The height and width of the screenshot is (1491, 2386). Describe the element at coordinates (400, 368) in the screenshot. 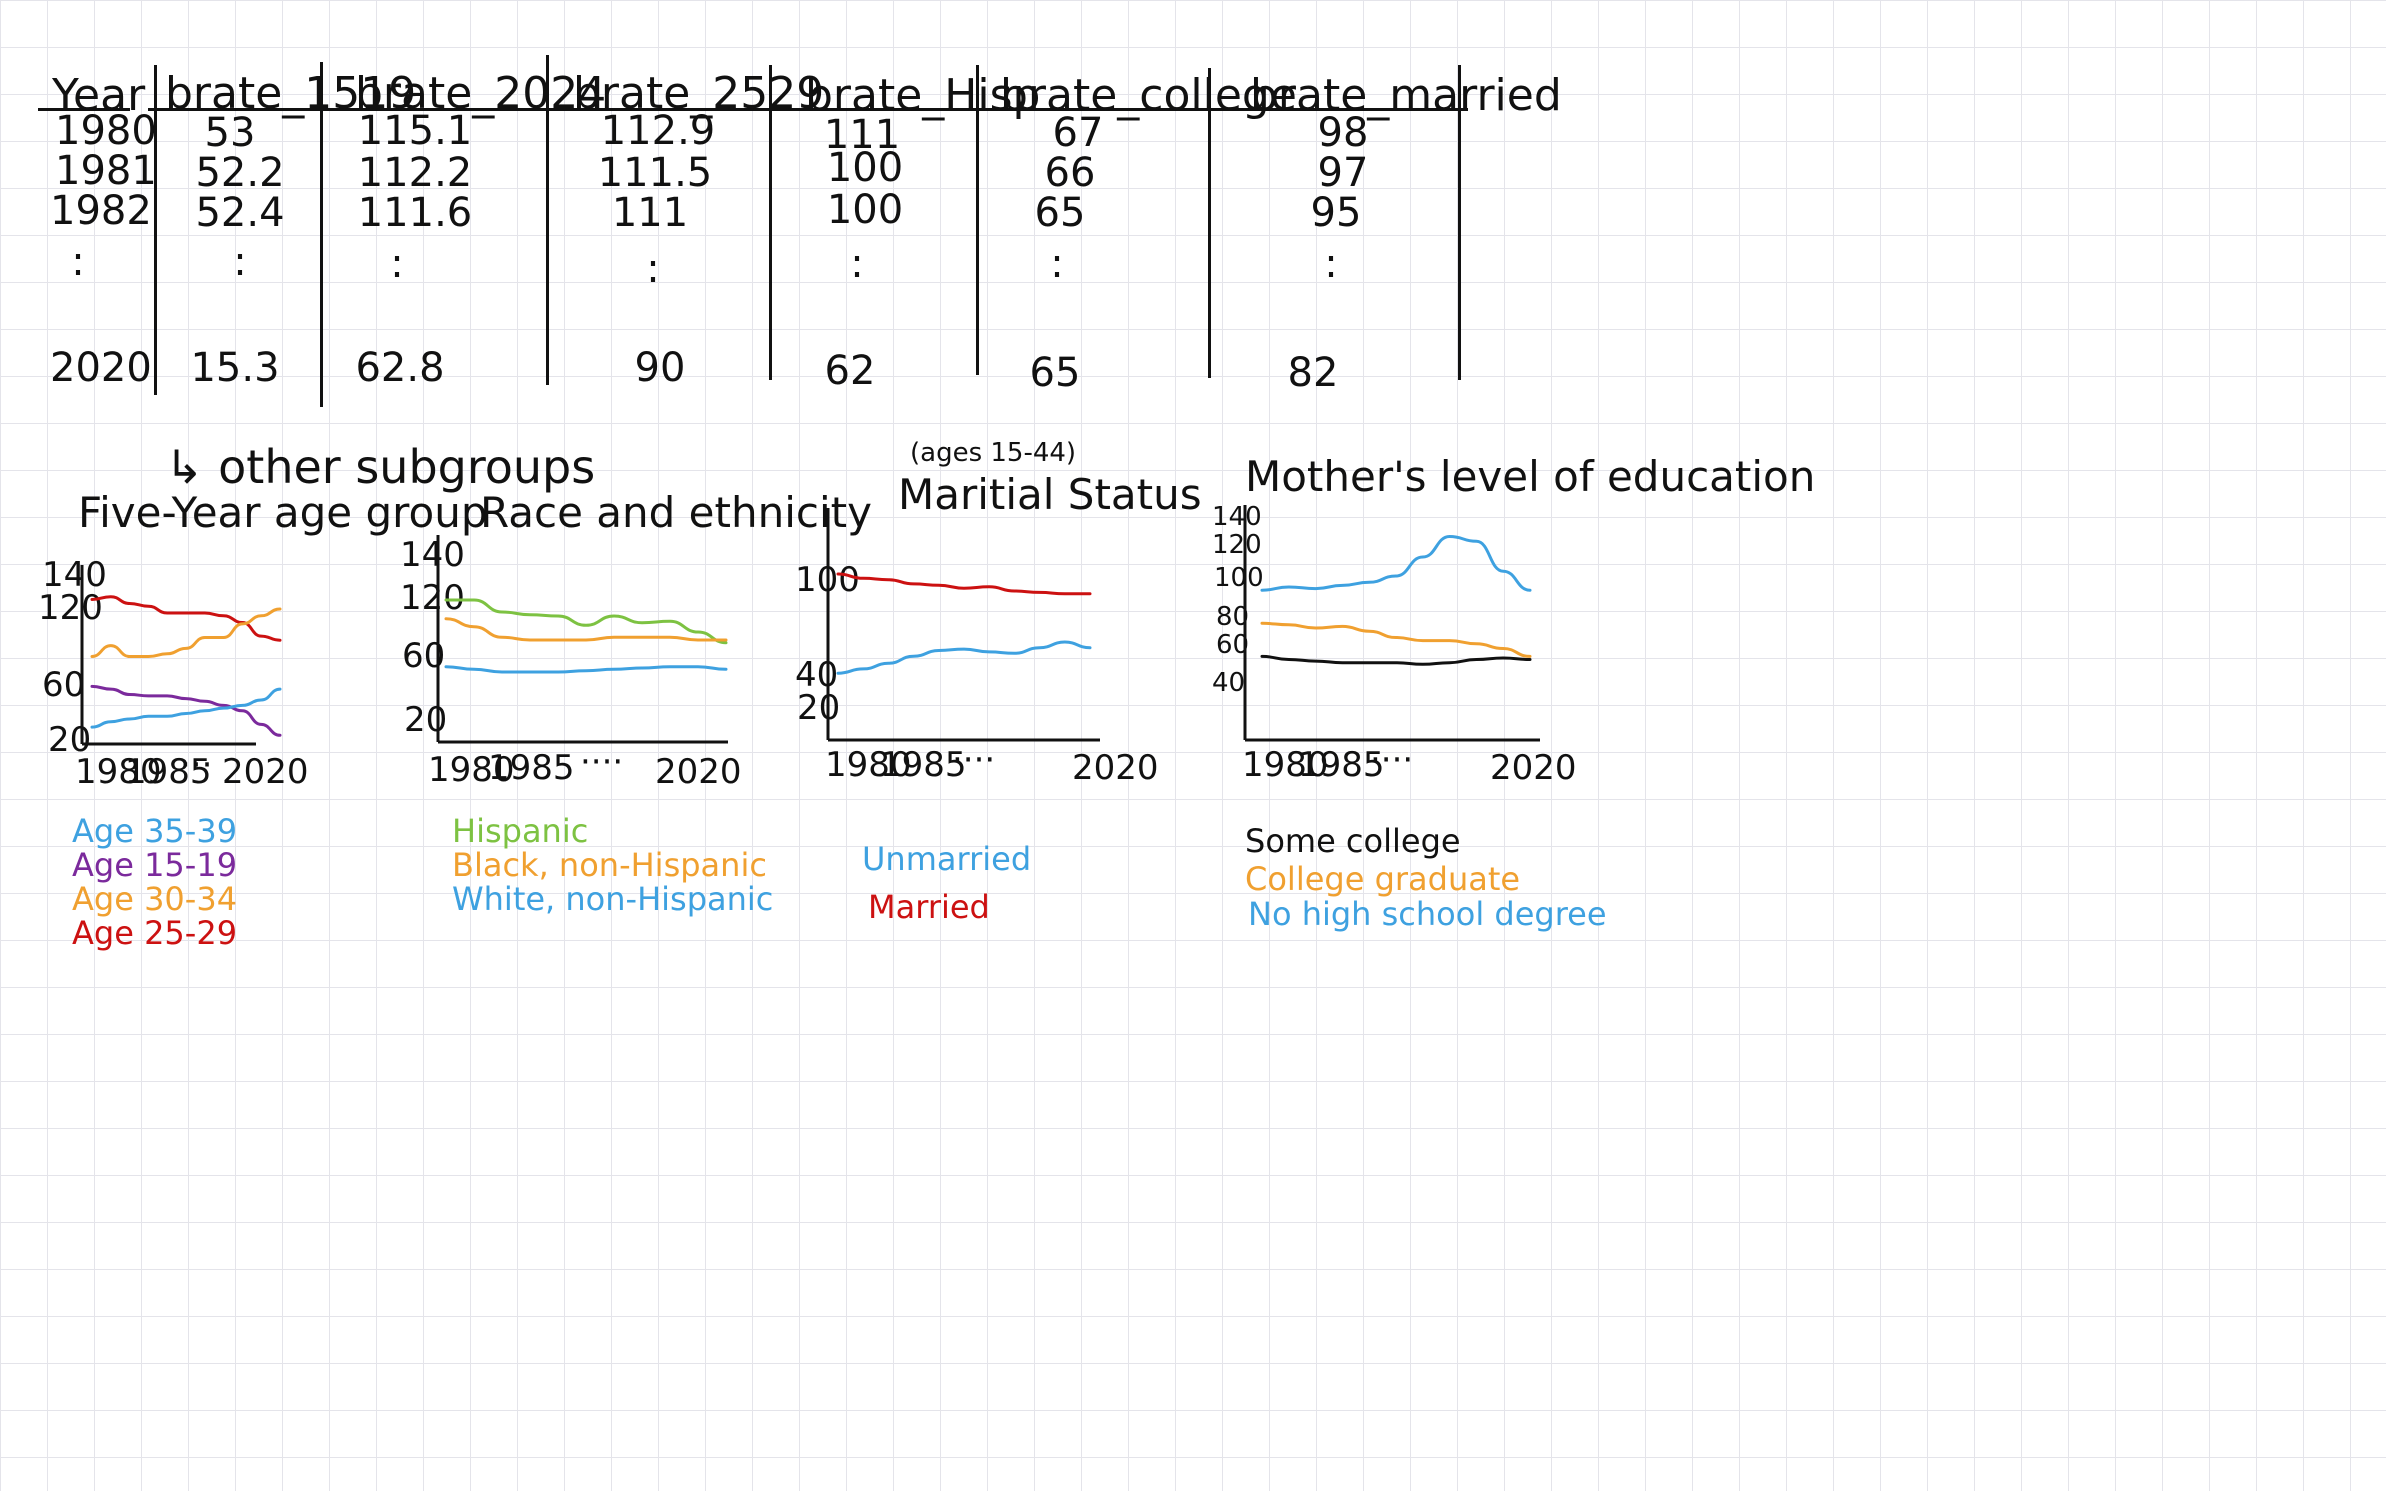

I see `cell: 62.8` at that location.